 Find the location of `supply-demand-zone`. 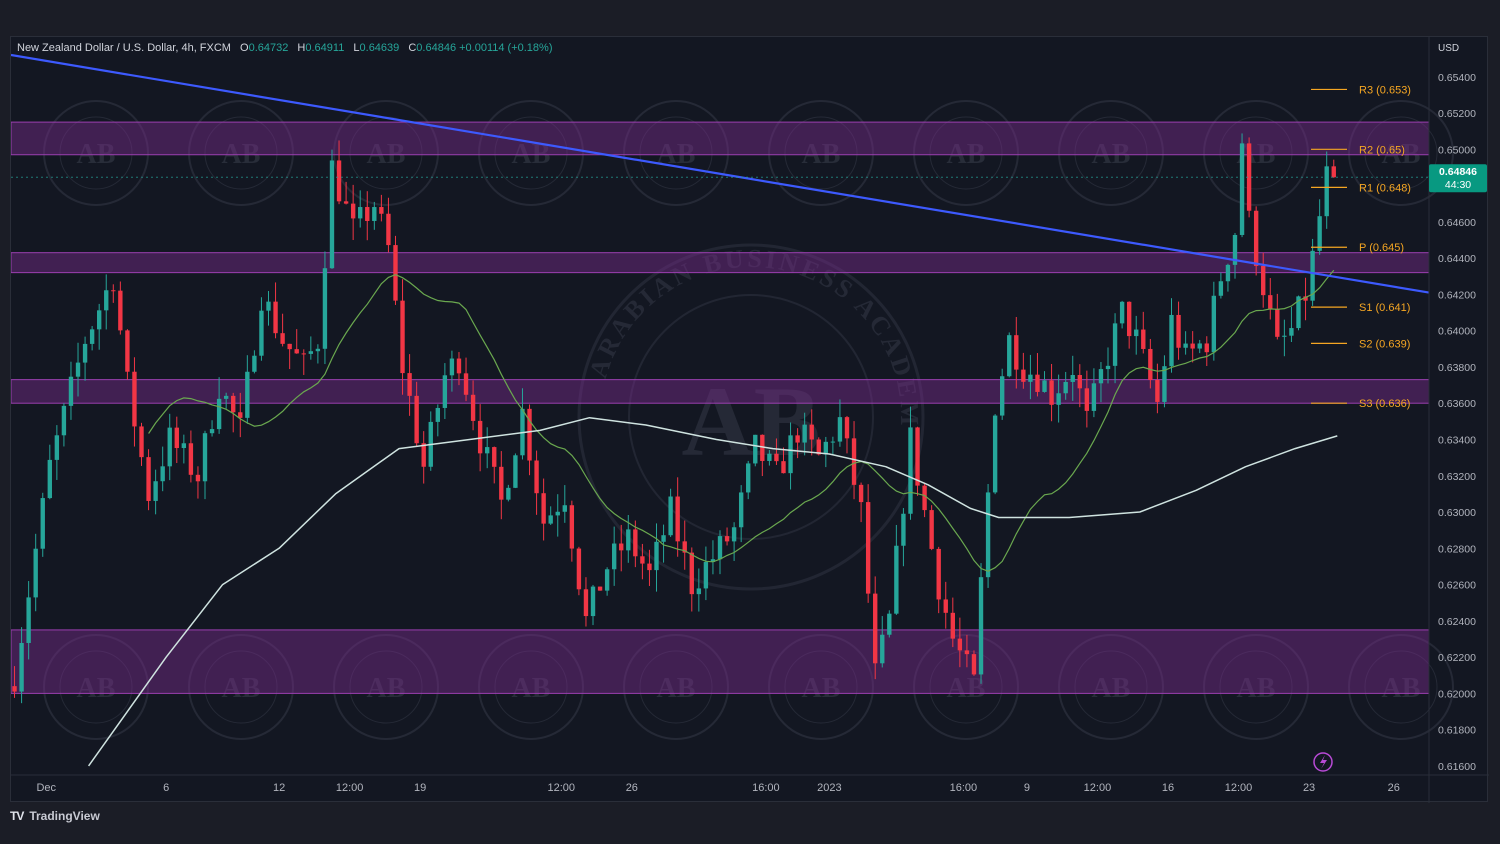

supply-demand-zone is located at coordinates (720, 138).